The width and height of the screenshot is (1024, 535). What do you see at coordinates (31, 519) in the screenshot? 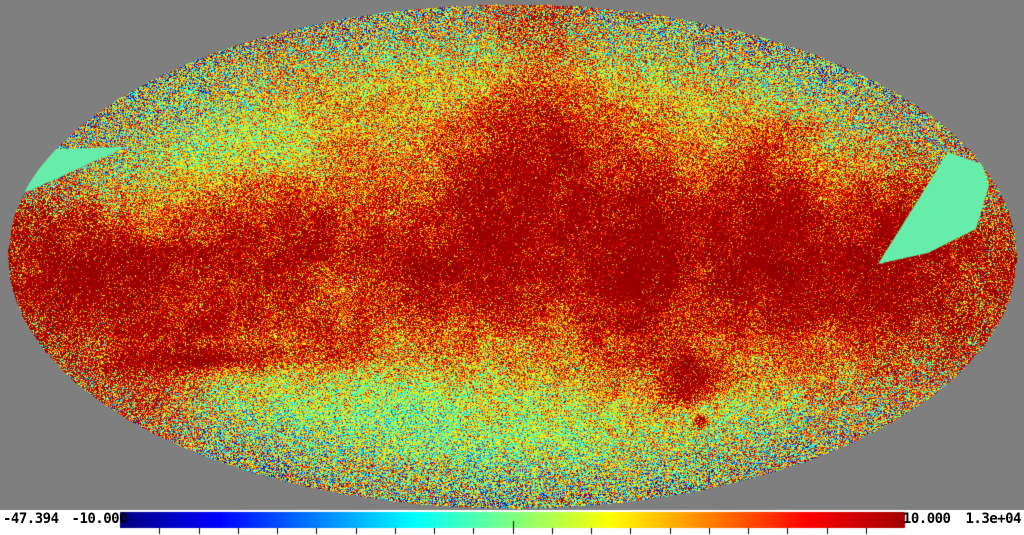
I see `colorbar-datamin-label: -47.394` at bounding box center [31, 519].